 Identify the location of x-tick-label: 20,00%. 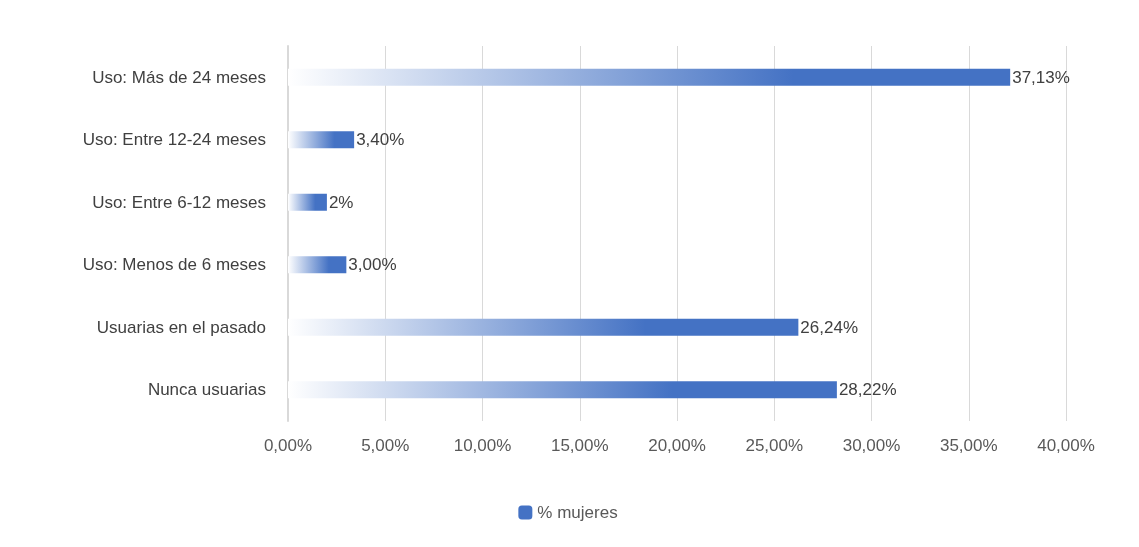
(677, 445).